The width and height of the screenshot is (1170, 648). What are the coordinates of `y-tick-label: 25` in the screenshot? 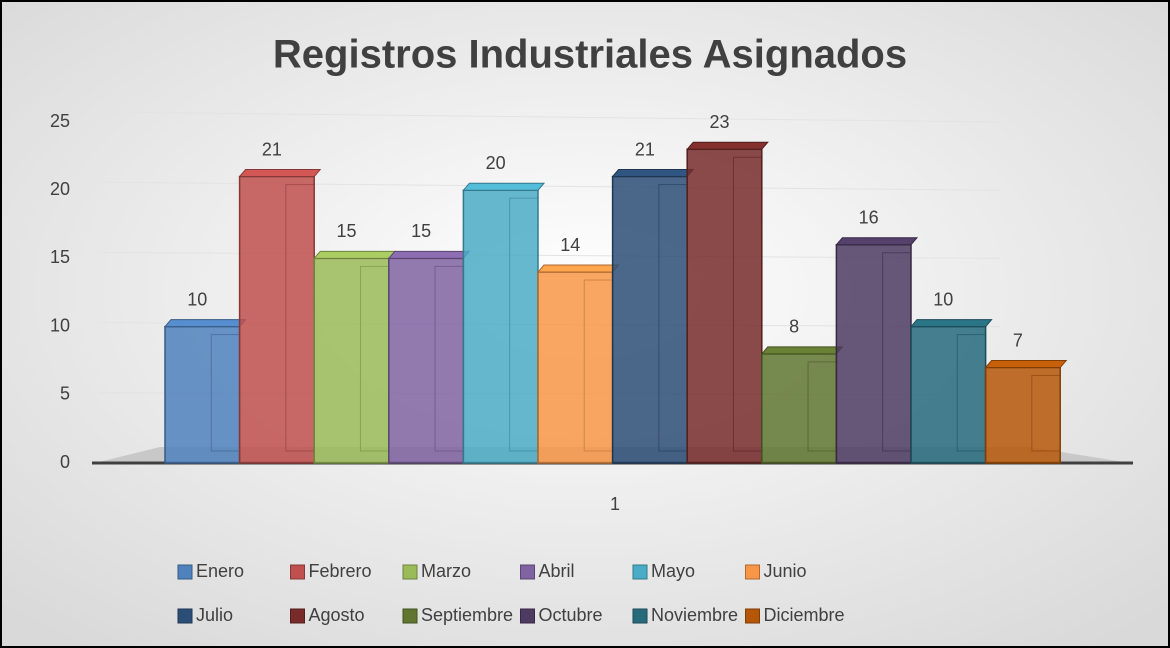 It's located at (60, 121).